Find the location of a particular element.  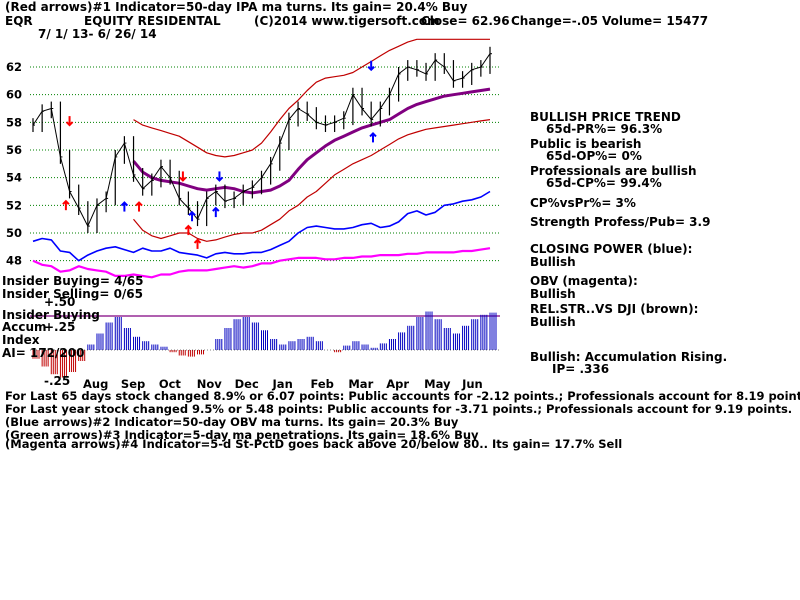

plus25-label: +.25 is located at coordinates (60, 327).